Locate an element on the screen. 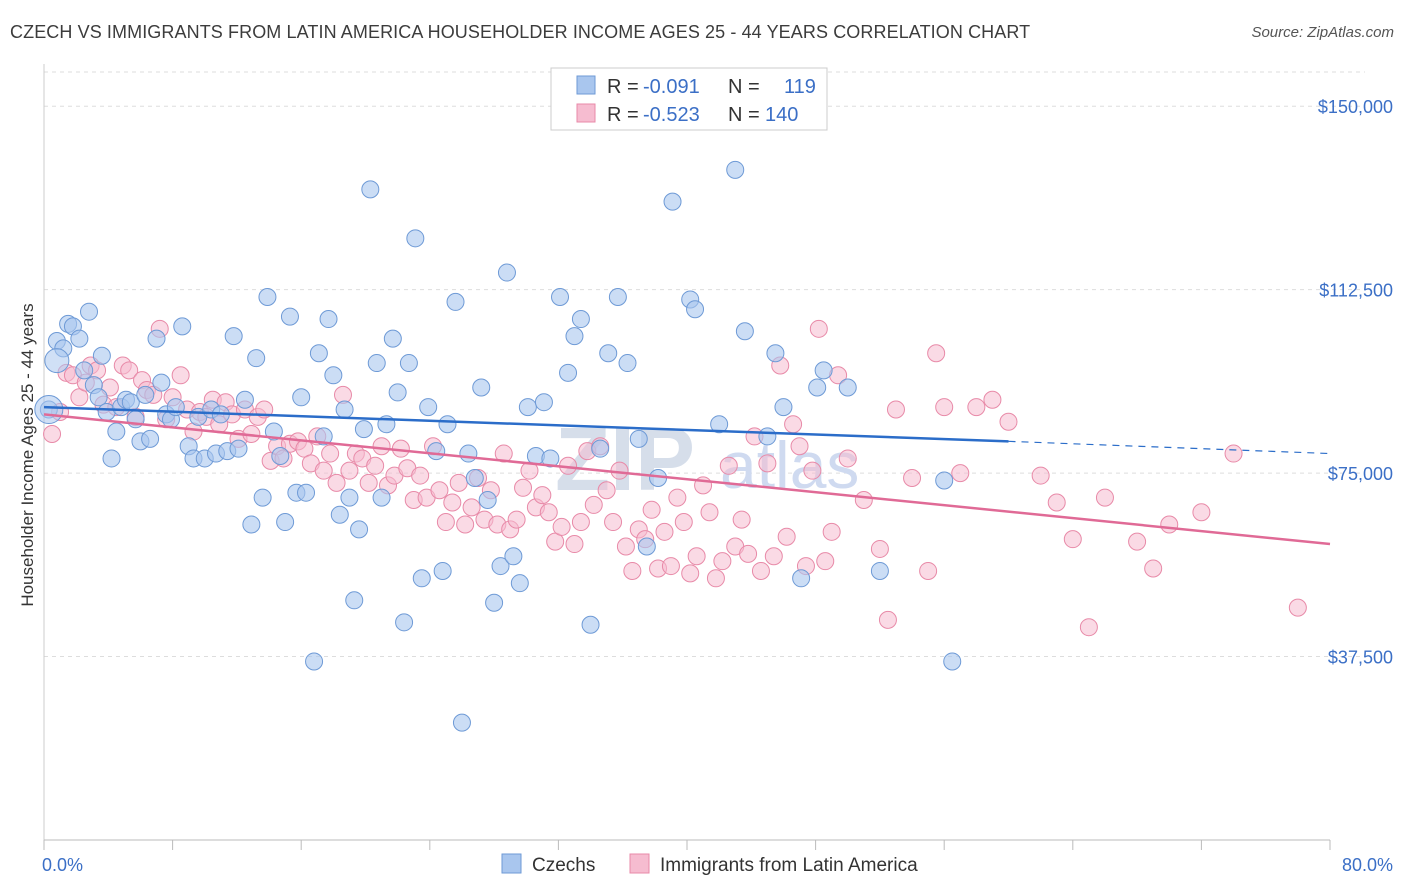 Image resolution: width=1406 pixels, height=892 pixels. x-tick-labels: 0.0% 80.0% is located at coordinates (717, 865).